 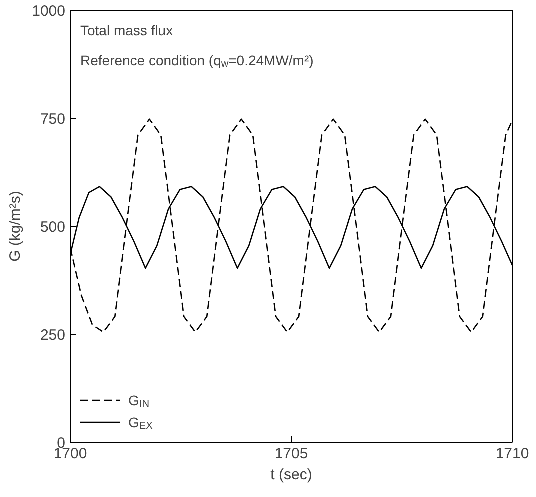 What do you see at coordinates (49, 11) in the screenshot?
I see `y-tick-label: 1000` at bounding box center [49, 11].